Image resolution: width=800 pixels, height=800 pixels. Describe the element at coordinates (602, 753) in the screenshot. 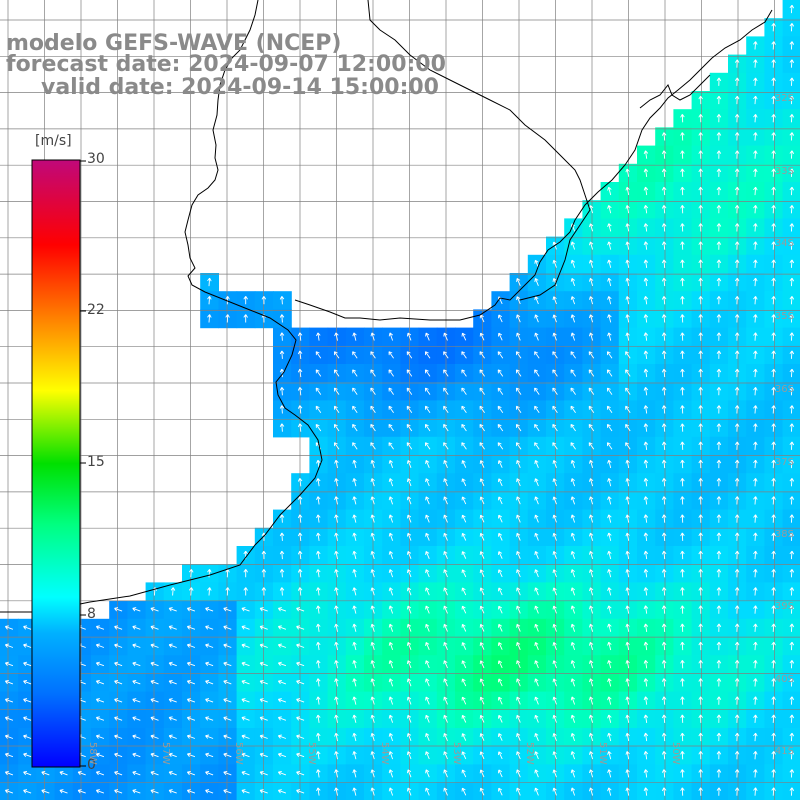

I see `lon-label: 51W` at that location.